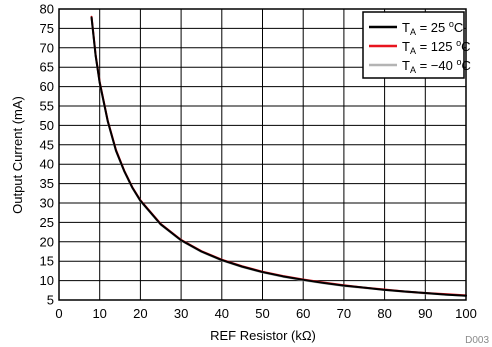  What do you see at coordinates (436, 47) in the screenshot?
I see `legend-entry: TA = 125 oC` at bounding box center [436, 47].